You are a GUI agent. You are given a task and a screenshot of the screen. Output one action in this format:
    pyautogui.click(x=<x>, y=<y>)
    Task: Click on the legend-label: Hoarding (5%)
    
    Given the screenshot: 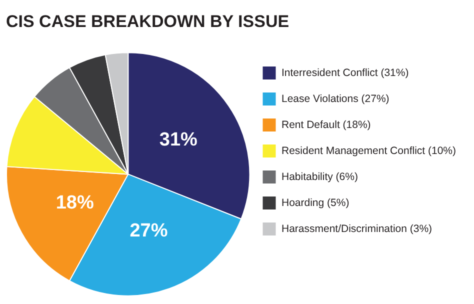 What is the action you would take?
    pyautogui.click(x=316, y=202)
    